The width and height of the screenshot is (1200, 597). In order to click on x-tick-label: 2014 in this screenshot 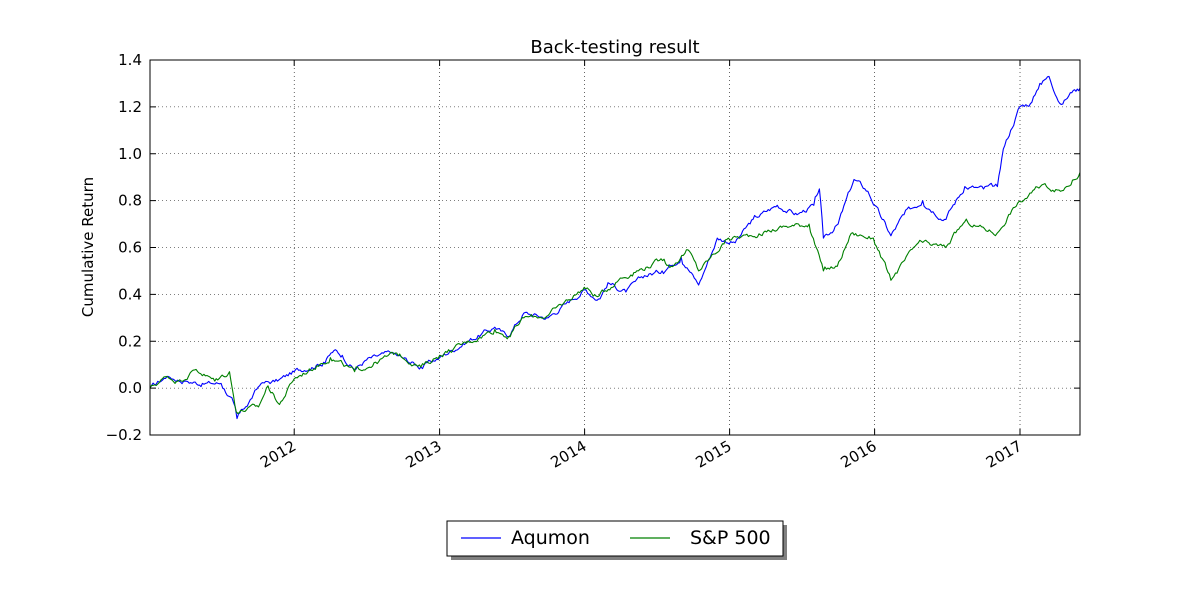, I will do `click(569, 454)`.